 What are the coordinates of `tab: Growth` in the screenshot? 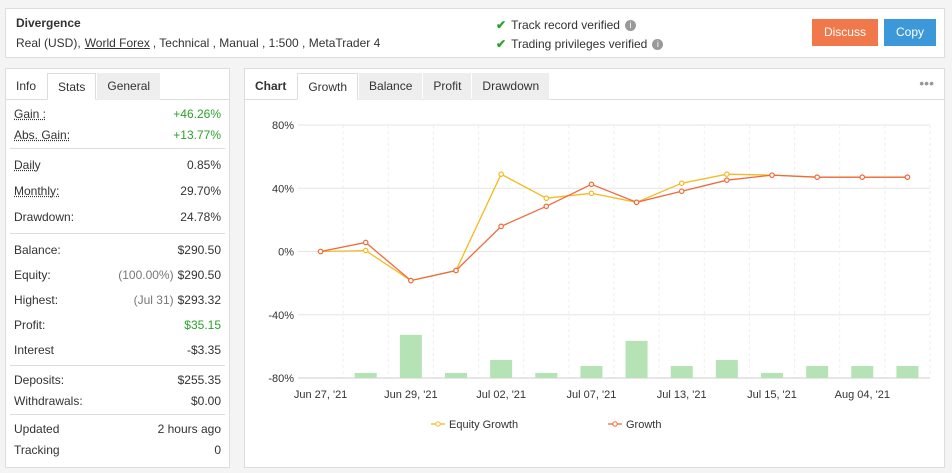 It's located at (328, 86).